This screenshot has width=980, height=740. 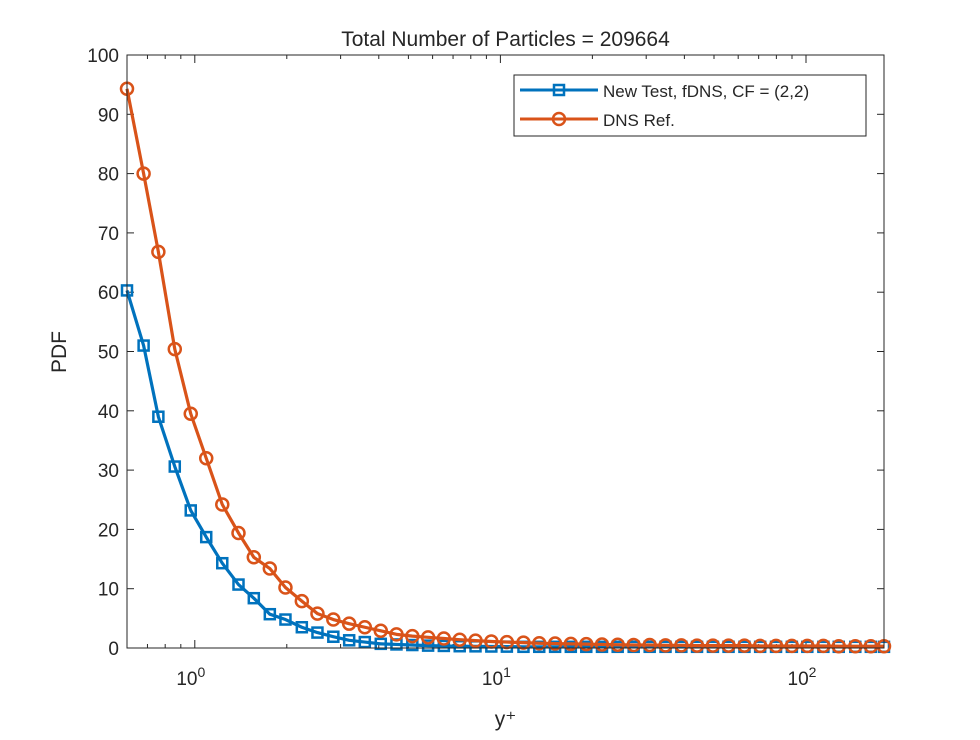 I want to click on x-tick-label: 10⁰, so click(x=190, y=677).